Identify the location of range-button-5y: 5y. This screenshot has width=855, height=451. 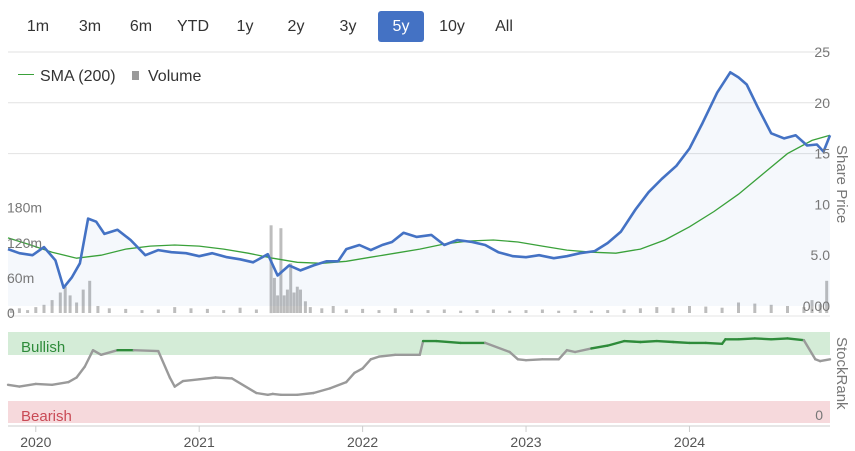
(401, 26).